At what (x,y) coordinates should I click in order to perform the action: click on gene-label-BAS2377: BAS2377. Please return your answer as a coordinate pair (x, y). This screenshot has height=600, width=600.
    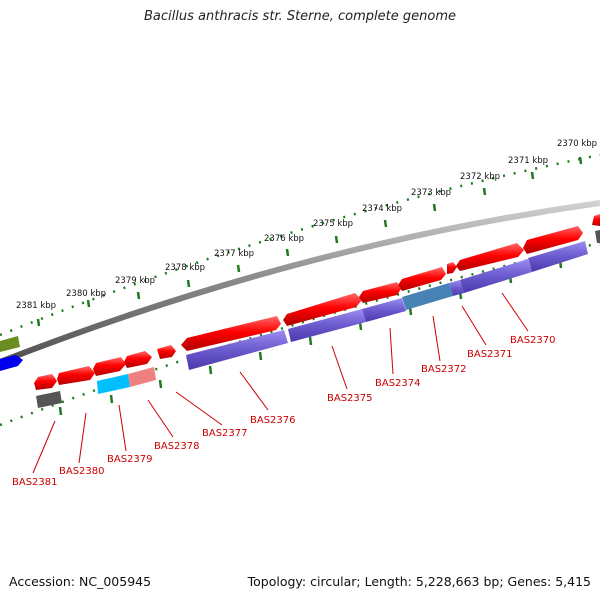
    Looking at the image, I should click on (225, 433).